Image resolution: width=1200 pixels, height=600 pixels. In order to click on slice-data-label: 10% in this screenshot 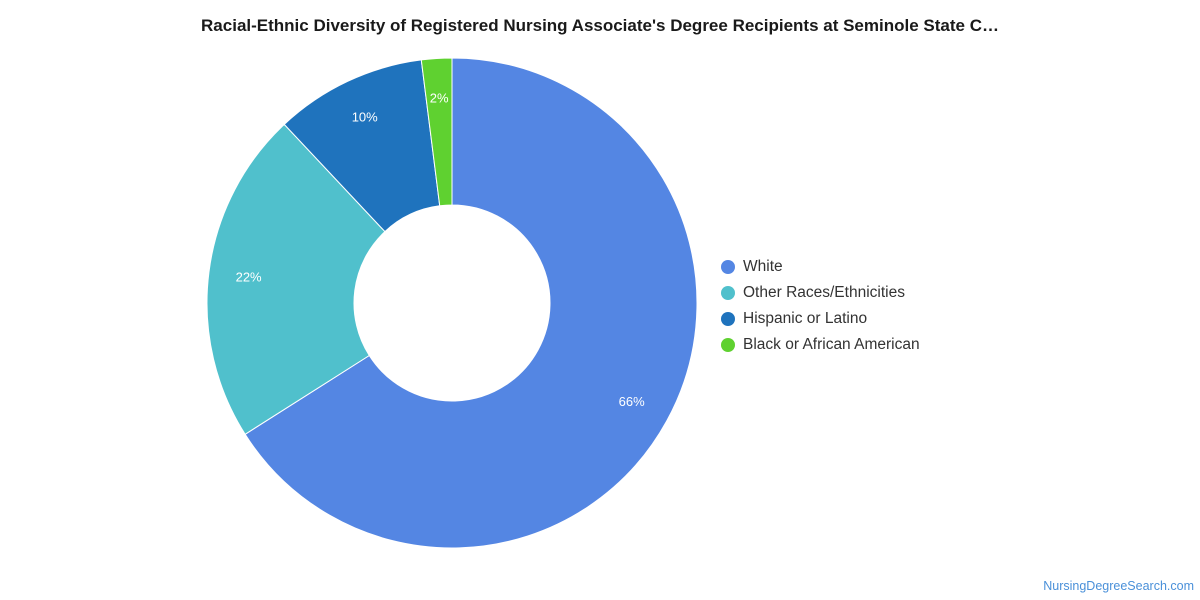, I will do `click(365, 117)`.